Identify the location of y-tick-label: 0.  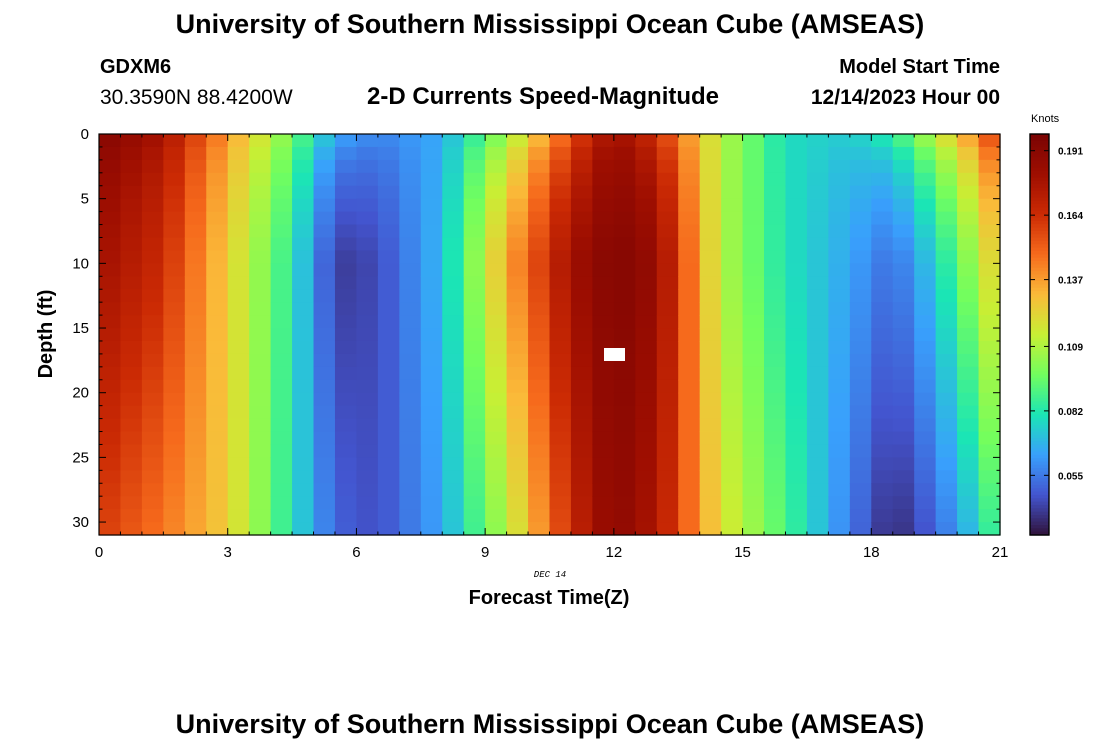
(85, 134).